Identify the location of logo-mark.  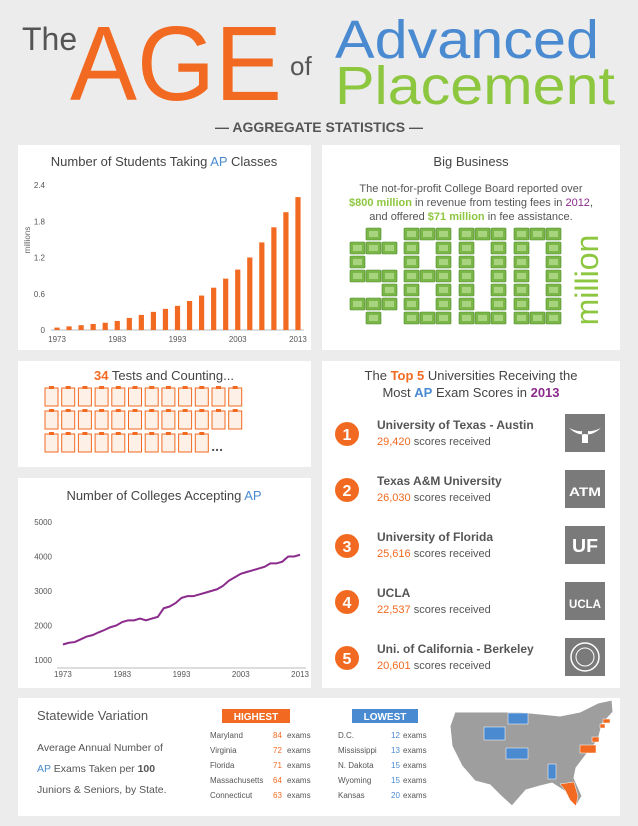
(585, 435).